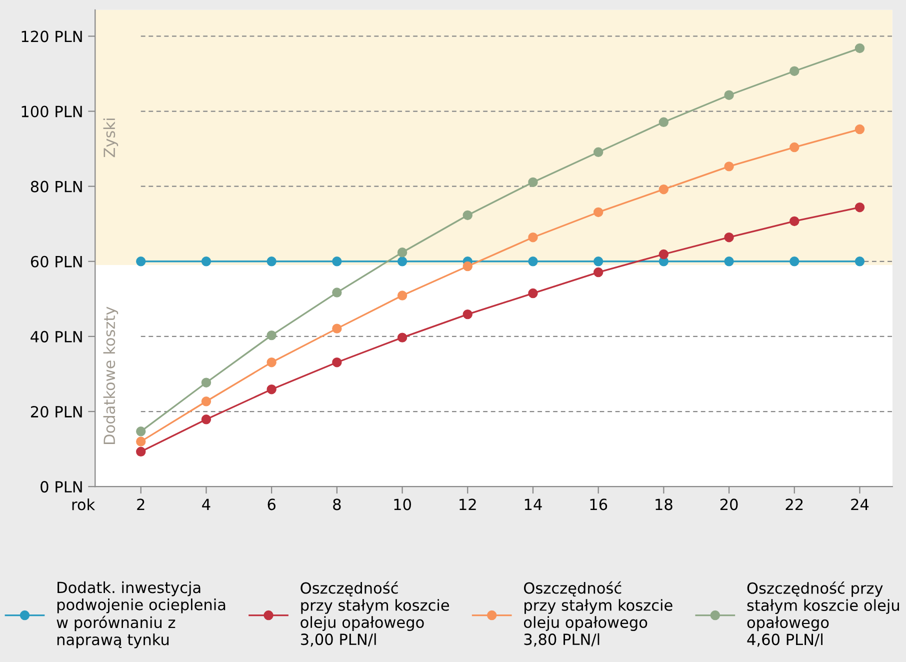  I want to click on y-tick-label: 20 PLN, so click(56, 412).